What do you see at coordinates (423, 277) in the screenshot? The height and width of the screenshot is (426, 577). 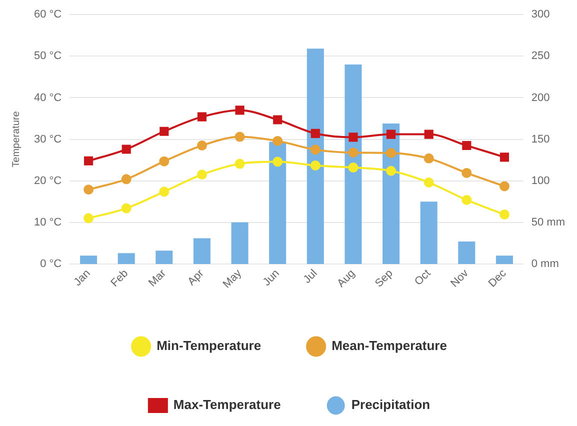 I see `x-tick-label: Oct` at bounding box center [423, 277].